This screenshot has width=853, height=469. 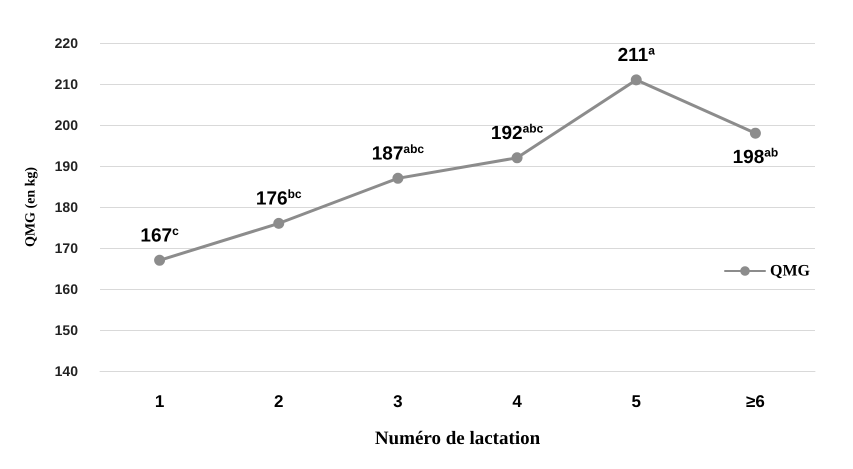 What do you see at coordinates (66, 330) in the screenshot?
I see `y-tick-label: 150` at bounding box center [66, 330].